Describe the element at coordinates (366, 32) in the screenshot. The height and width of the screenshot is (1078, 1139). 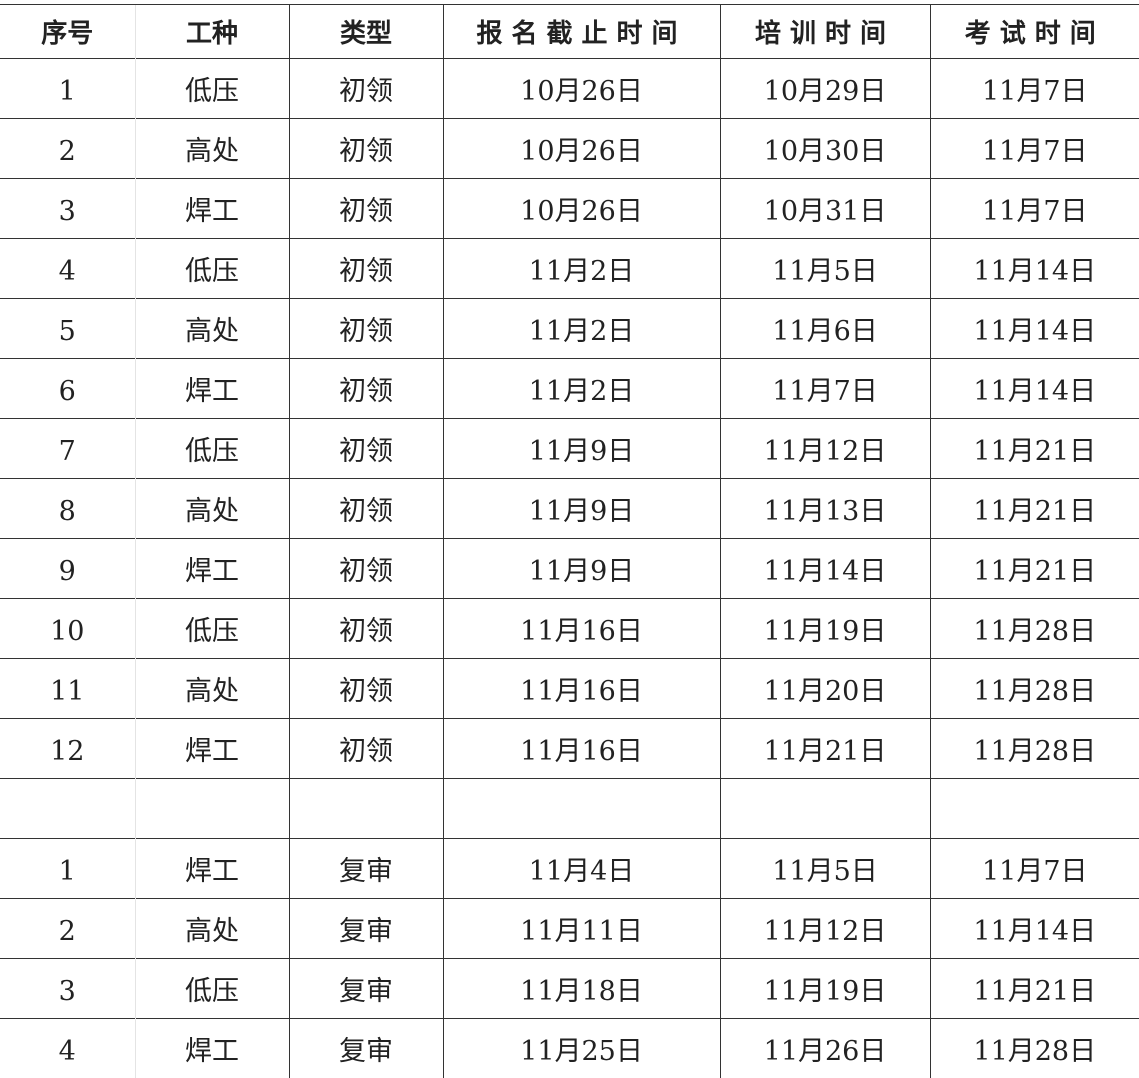
I see `header-type: 类型` at that location.